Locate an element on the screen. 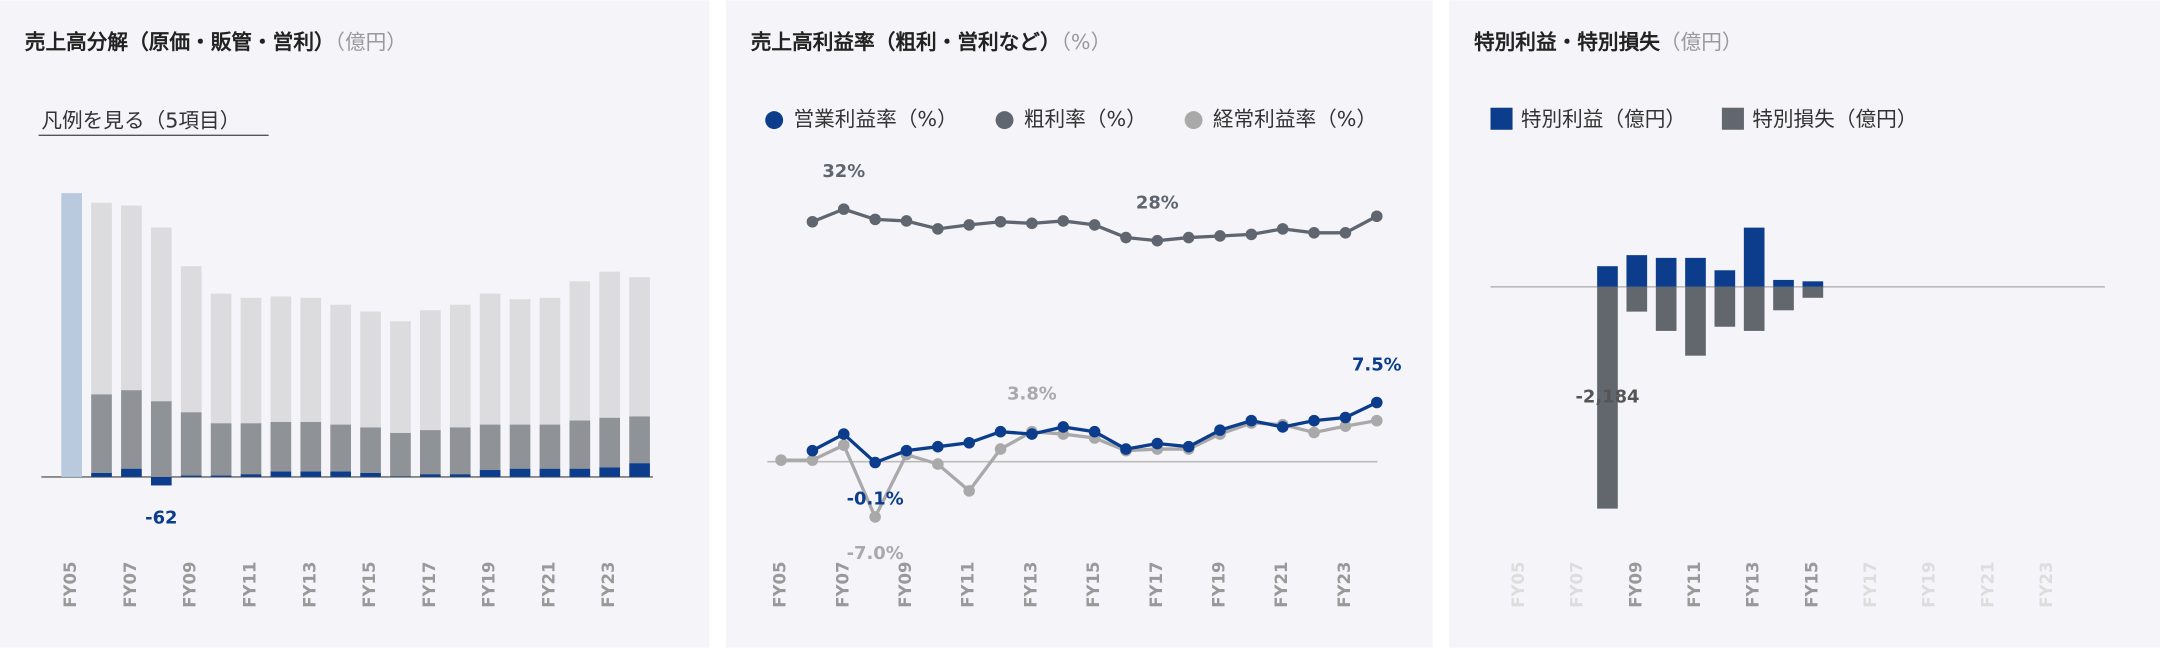 This screenshot has width=2160, height=648. chart-title: 特別利益・特別損失（億円） is located at coordinates (1608, 42).